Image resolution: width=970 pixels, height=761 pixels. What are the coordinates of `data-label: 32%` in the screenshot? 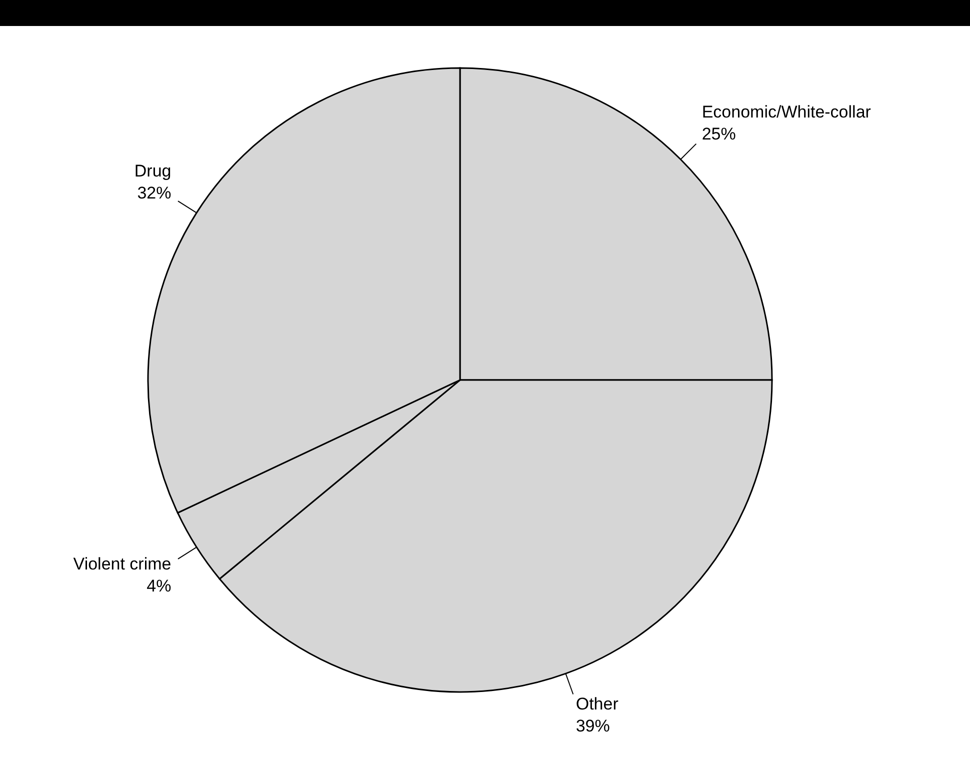 It's located at (154, 193).